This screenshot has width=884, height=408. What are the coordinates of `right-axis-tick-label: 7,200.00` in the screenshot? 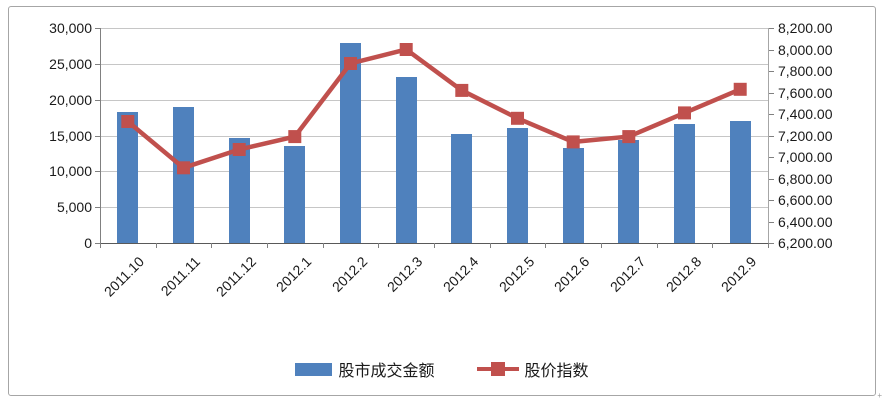 It's located at (805, 135).